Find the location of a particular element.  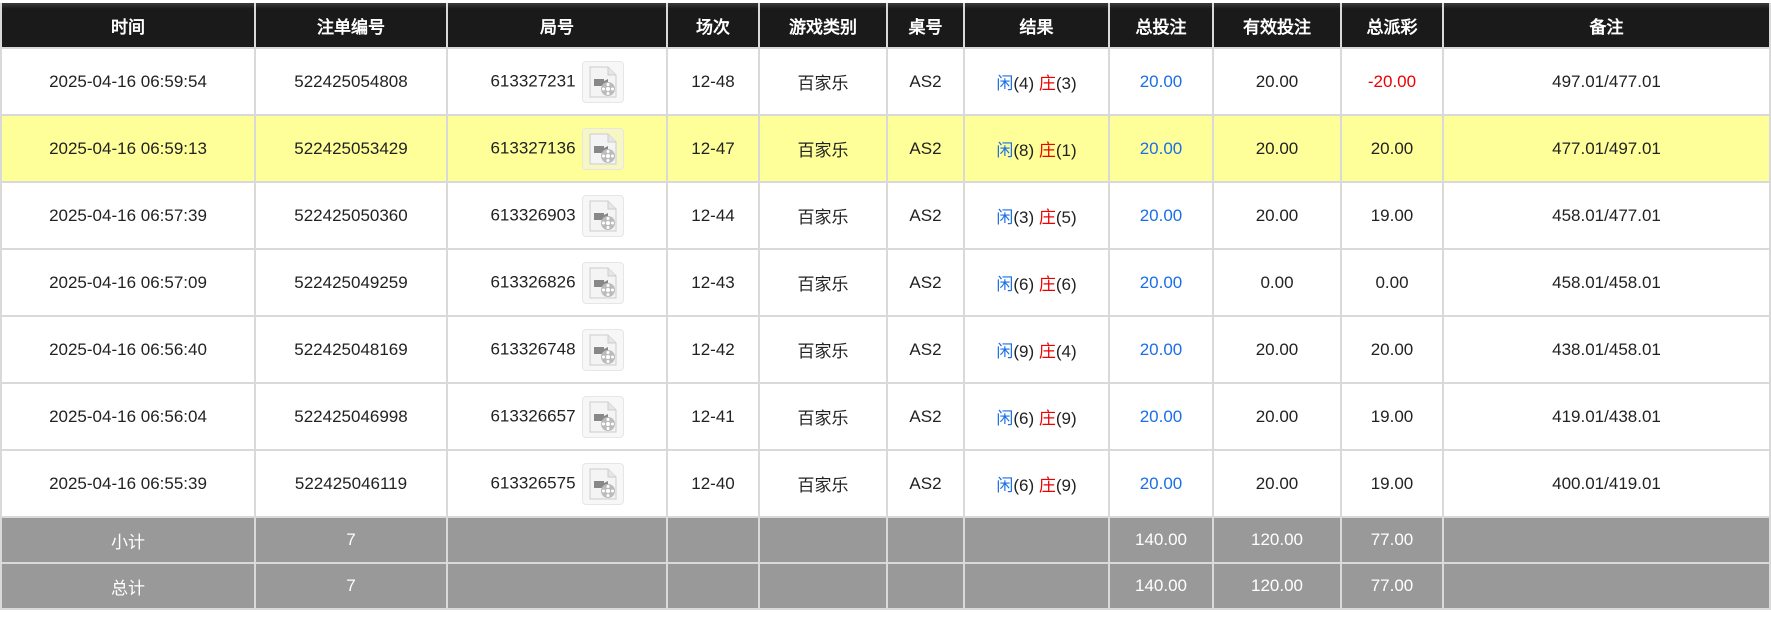

round-number: 613327136 is located at coordinates (533, 147).